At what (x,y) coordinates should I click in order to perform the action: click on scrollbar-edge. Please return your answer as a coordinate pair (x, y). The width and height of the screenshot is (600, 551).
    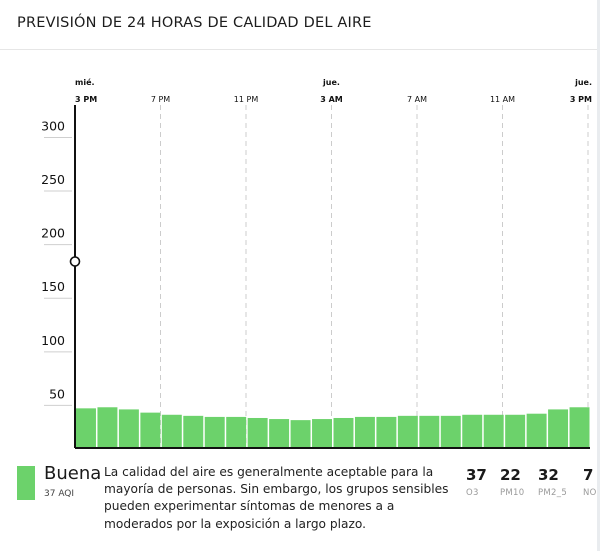
    Looking at the image, I should click on (598, 275).